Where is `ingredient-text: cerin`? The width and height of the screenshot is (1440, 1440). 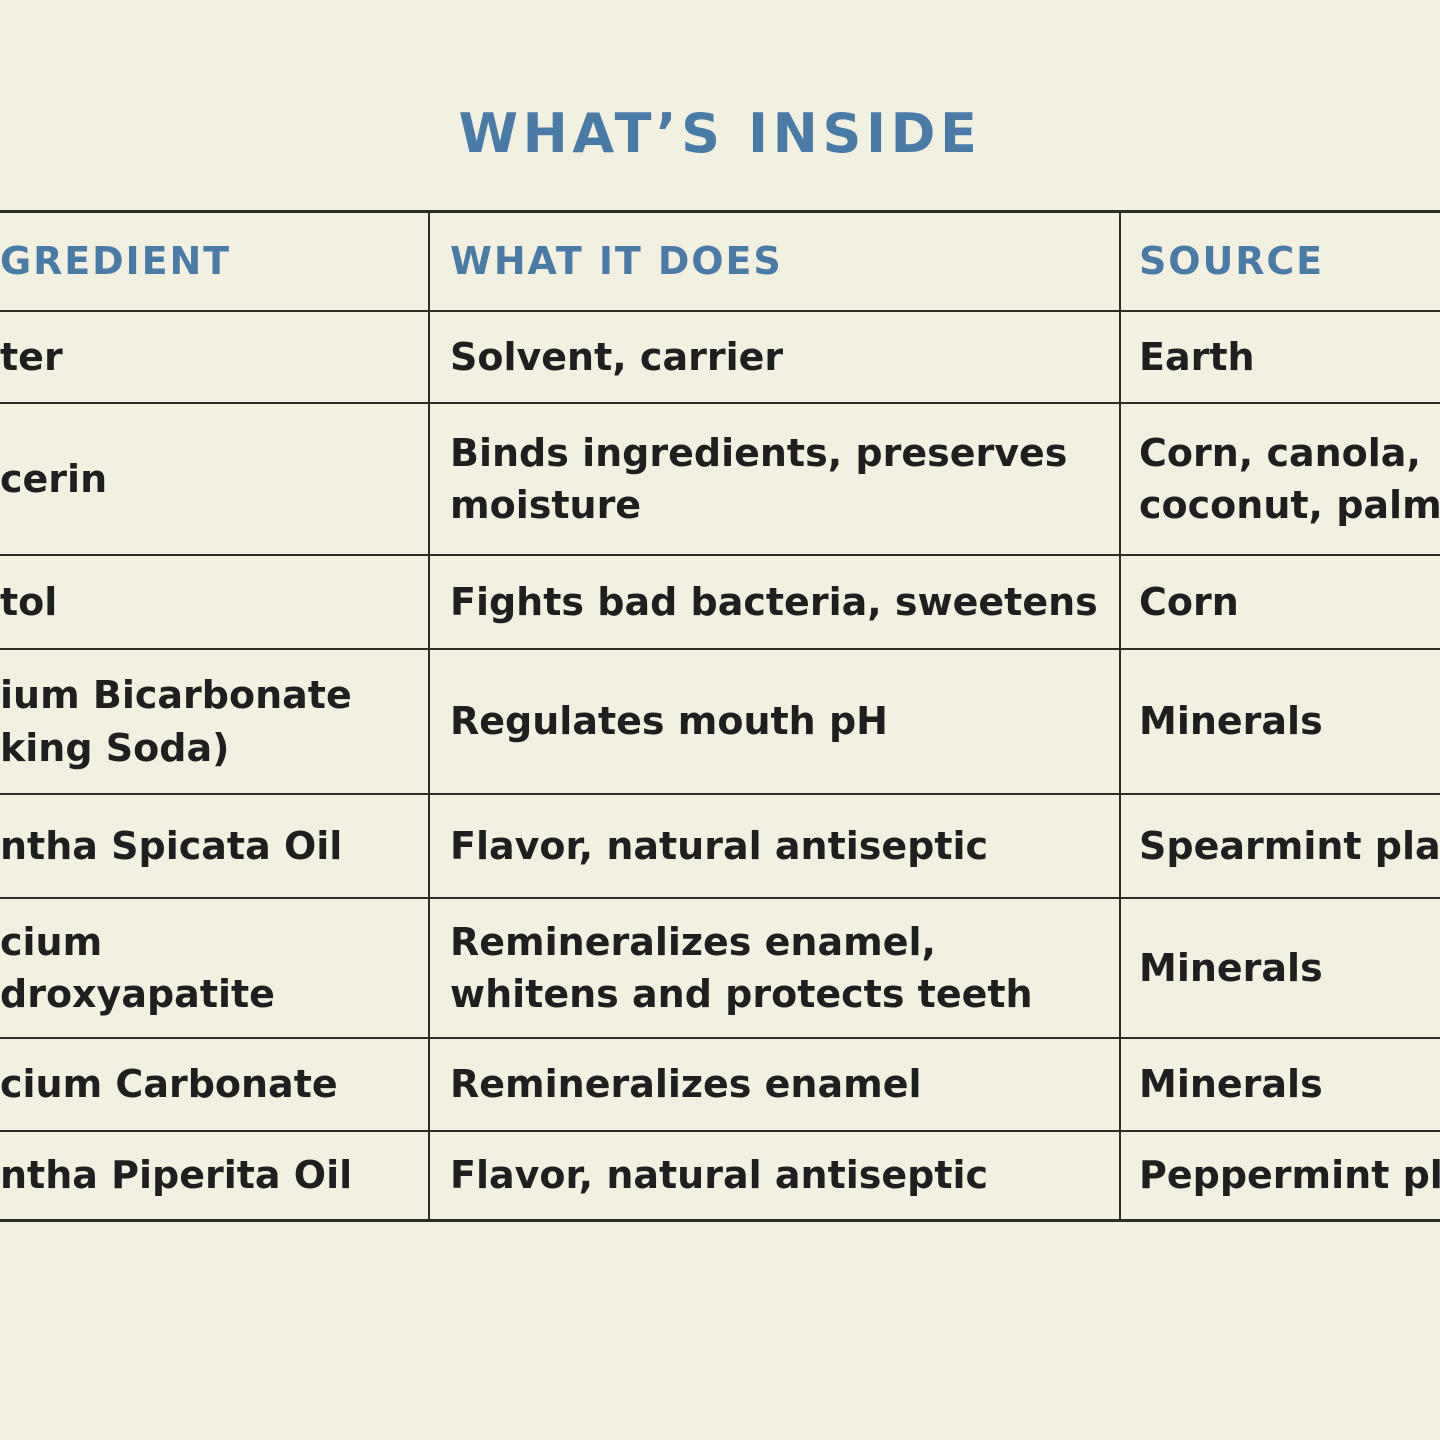 ingredient-text: cerin is located at coordinates (54, 478).